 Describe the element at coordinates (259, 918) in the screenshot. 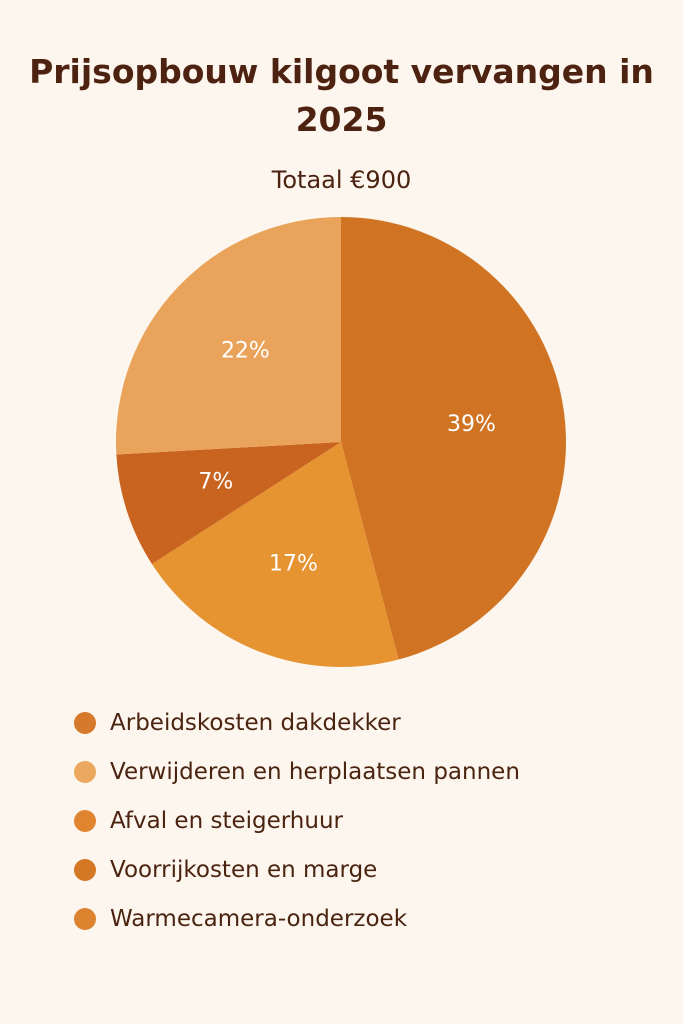

I see `legend-label: Warmecamera-onderzoek` at that location.